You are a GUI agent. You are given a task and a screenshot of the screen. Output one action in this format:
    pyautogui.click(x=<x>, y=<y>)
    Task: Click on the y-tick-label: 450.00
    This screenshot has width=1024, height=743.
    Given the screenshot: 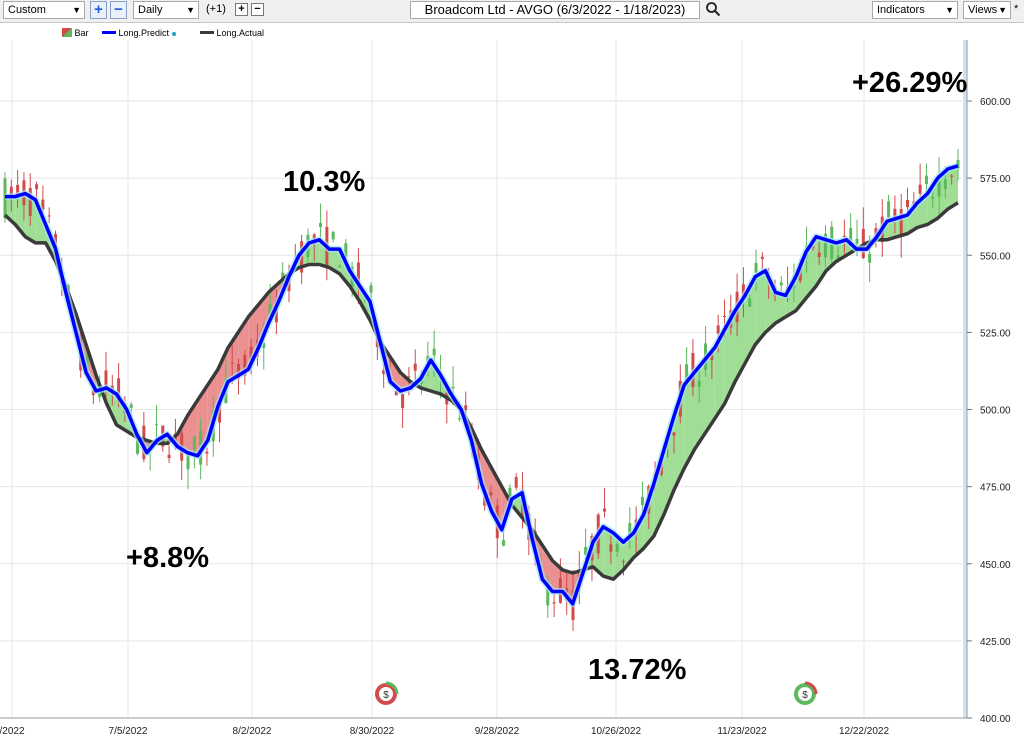 What is the action you would take?
    pyautogui.click(x=995, y=565)
    